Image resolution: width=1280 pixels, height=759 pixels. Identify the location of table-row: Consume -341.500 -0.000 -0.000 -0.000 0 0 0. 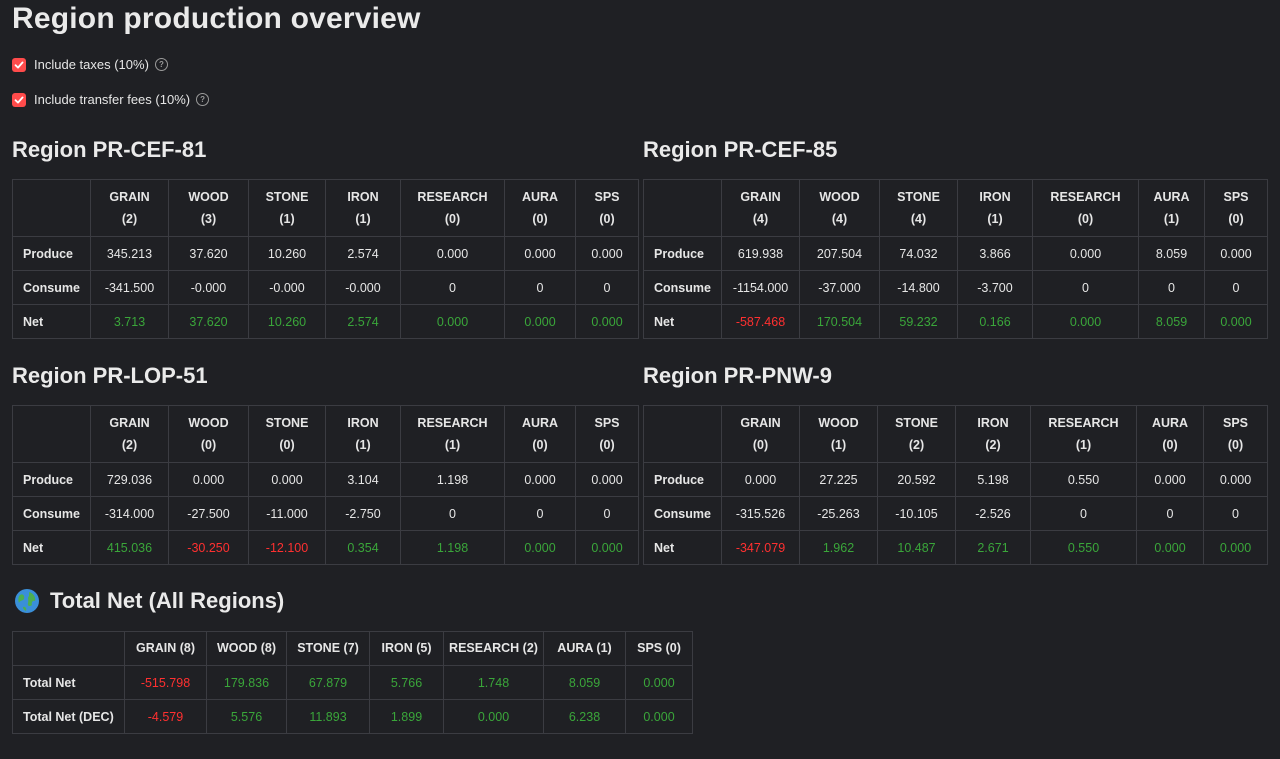
(325, 287).